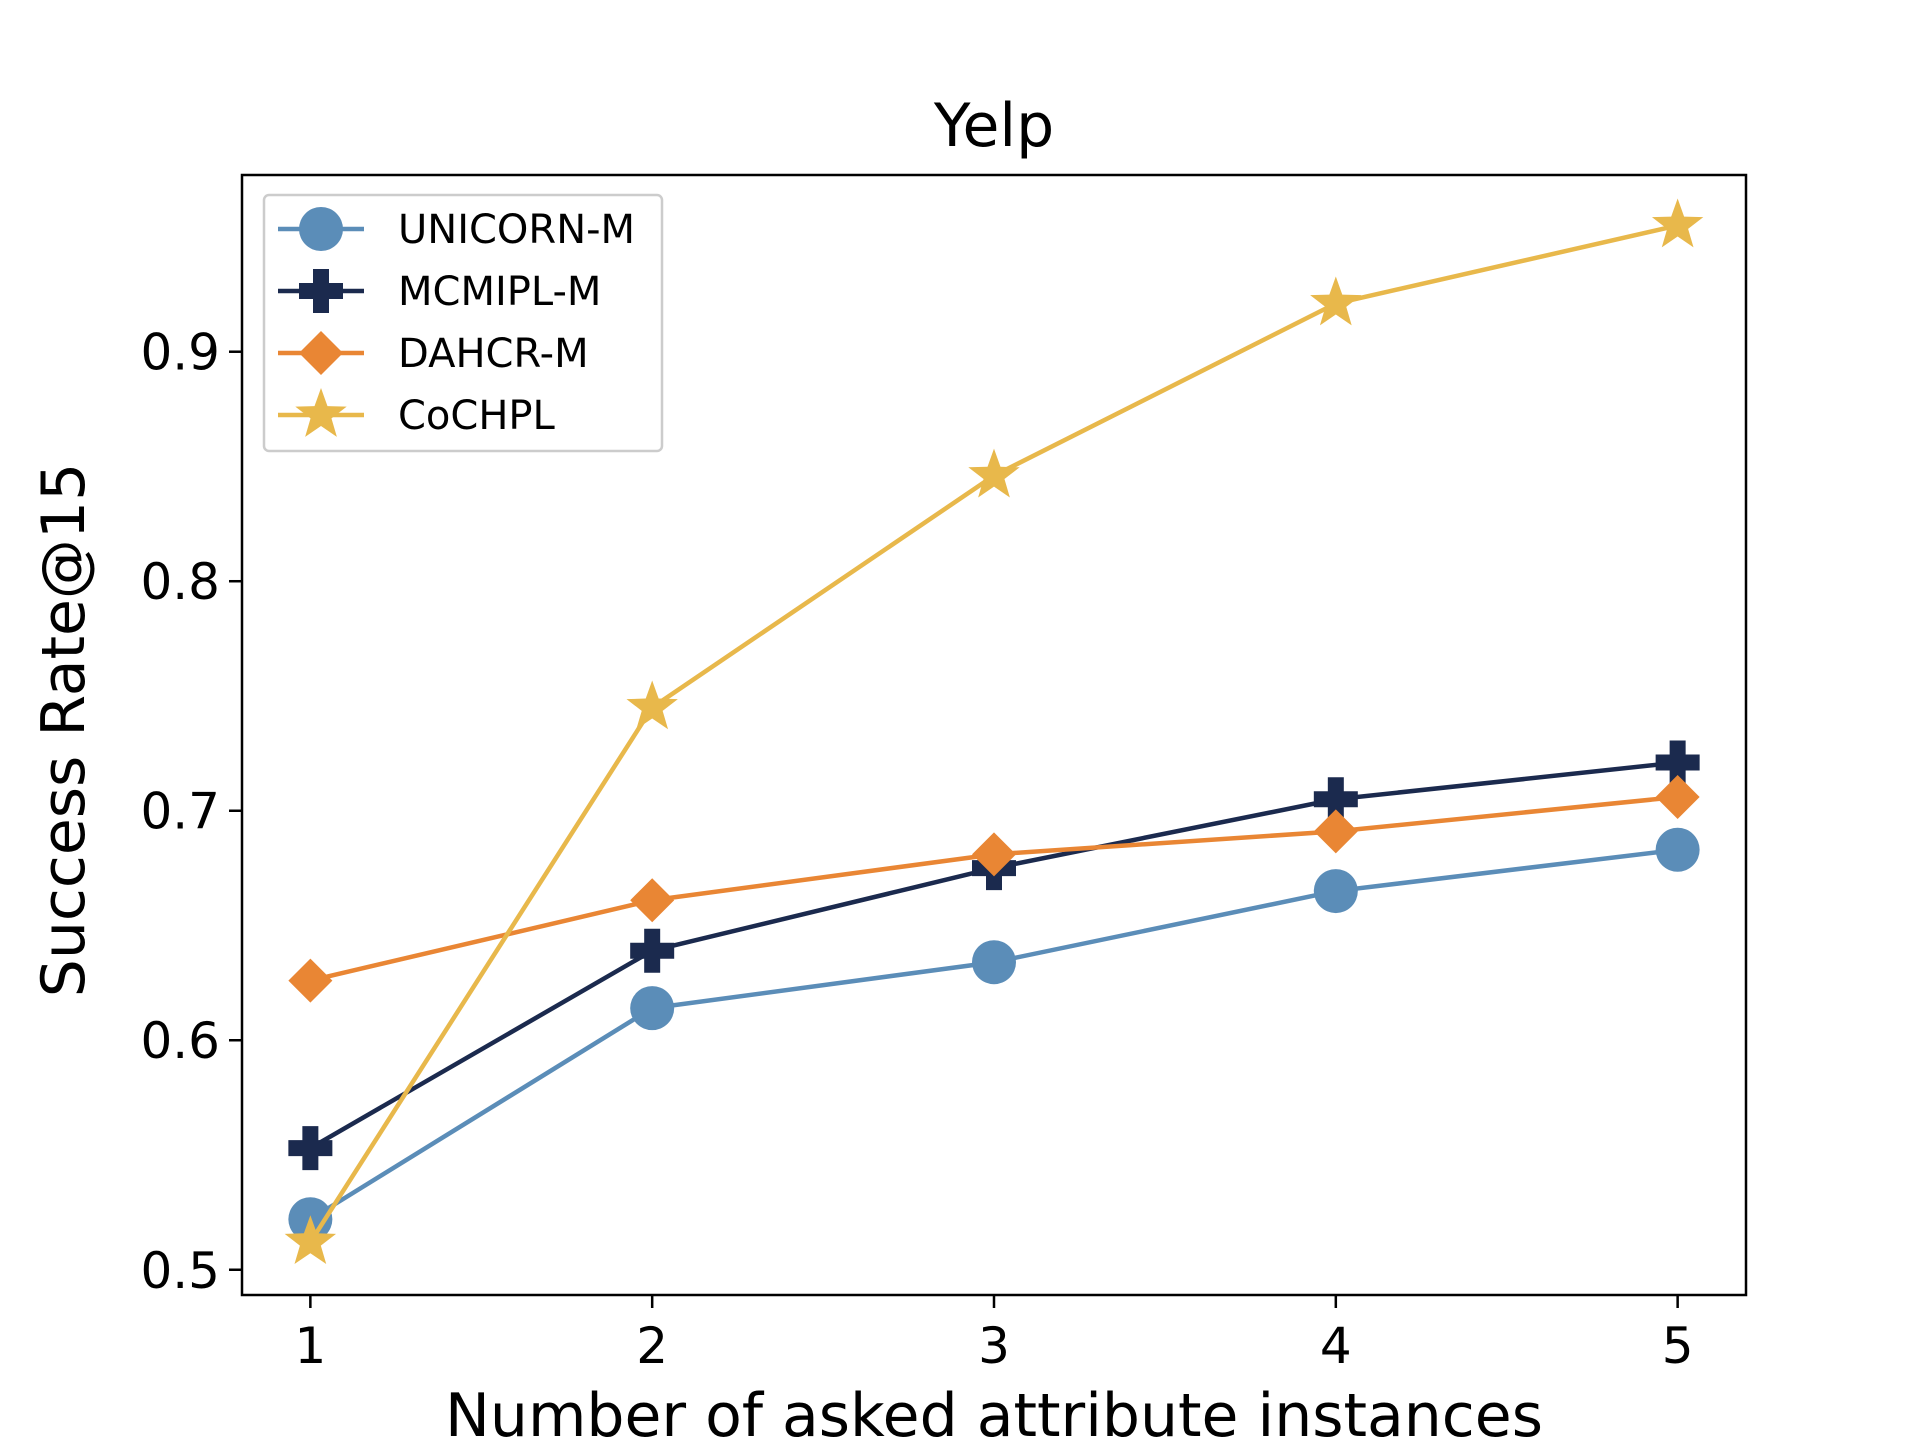 The image size is (1920, 1444). I want to click on y-tick-label: 0.5, so click(180, 1271).